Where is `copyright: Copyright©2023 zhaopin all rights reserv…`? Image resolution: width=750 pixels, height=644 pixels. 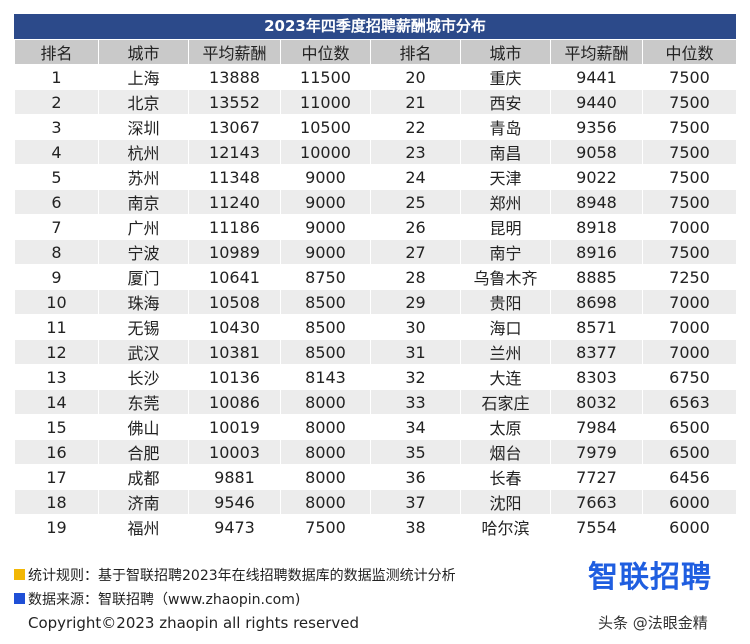
copyright: Copyright©2023 zhaopin all rights reserv… is located at coordinates (193, 623).